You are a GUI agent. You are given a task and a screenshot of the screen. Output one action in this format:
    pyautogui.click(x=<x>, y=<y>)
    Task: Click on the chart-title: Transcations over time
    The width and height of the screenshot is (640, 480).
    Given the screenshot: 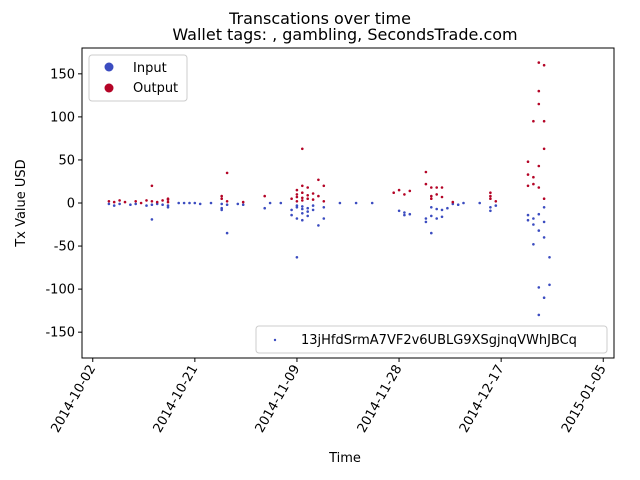 What is the action you would take?
    pyautogui.click(x=319, y=18)
    